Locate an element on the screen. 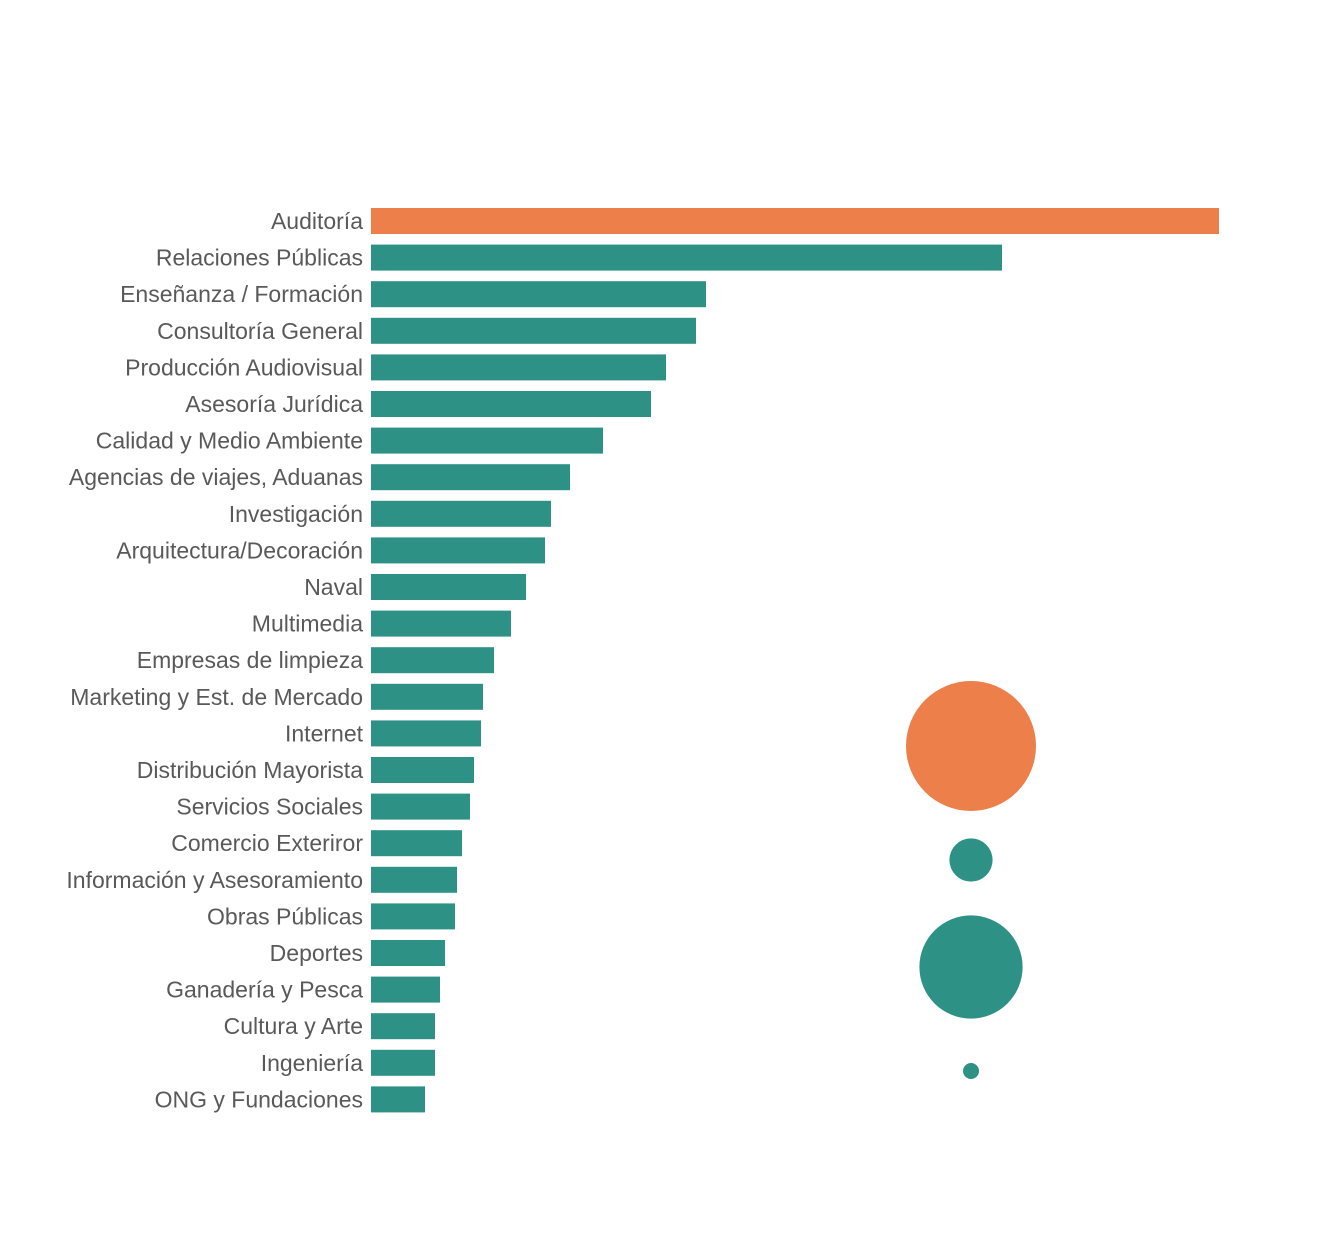  category-label-9: Arquitectura/Decoración is located at coordinates (239, 550).